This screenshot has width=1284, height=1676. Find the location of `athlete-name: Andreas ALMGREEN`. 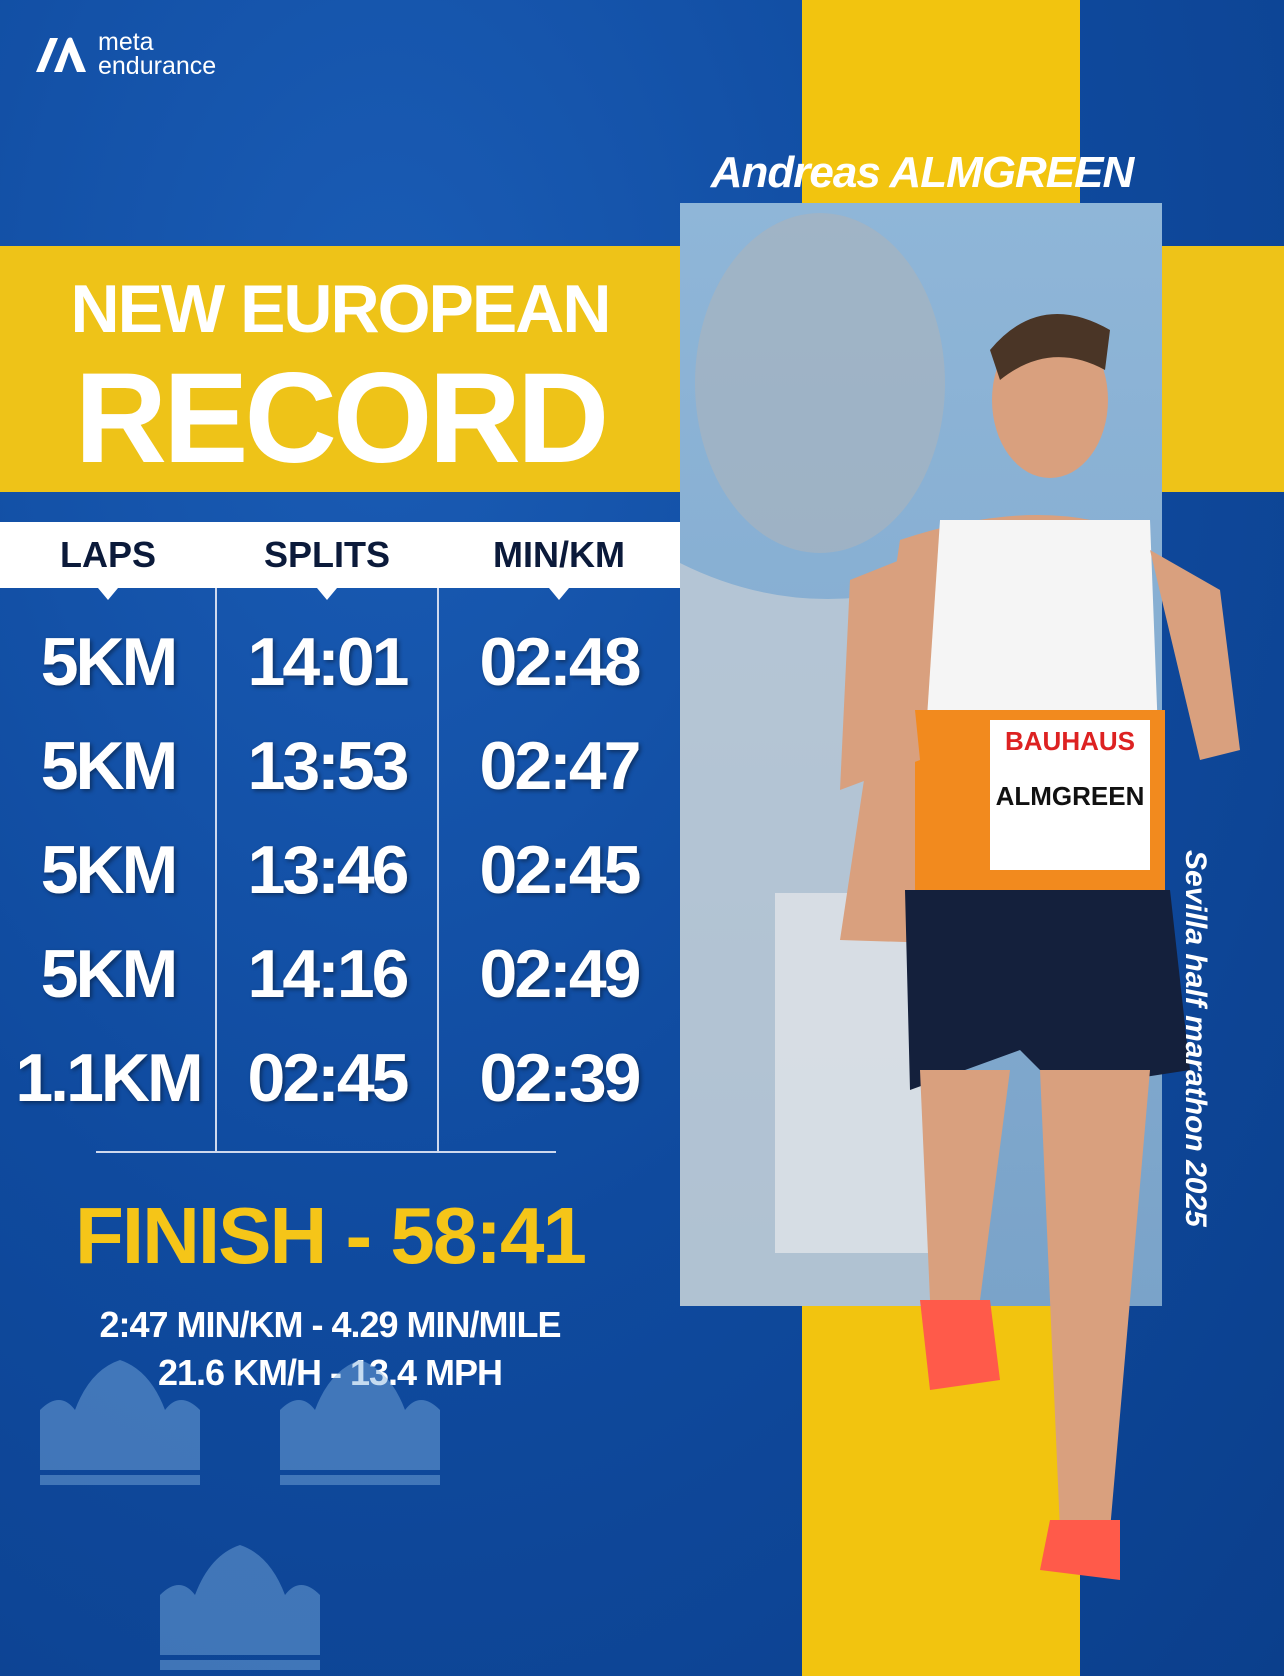

athlete-name: Andreas ALMGREEN is located at coordinates (922, 172).